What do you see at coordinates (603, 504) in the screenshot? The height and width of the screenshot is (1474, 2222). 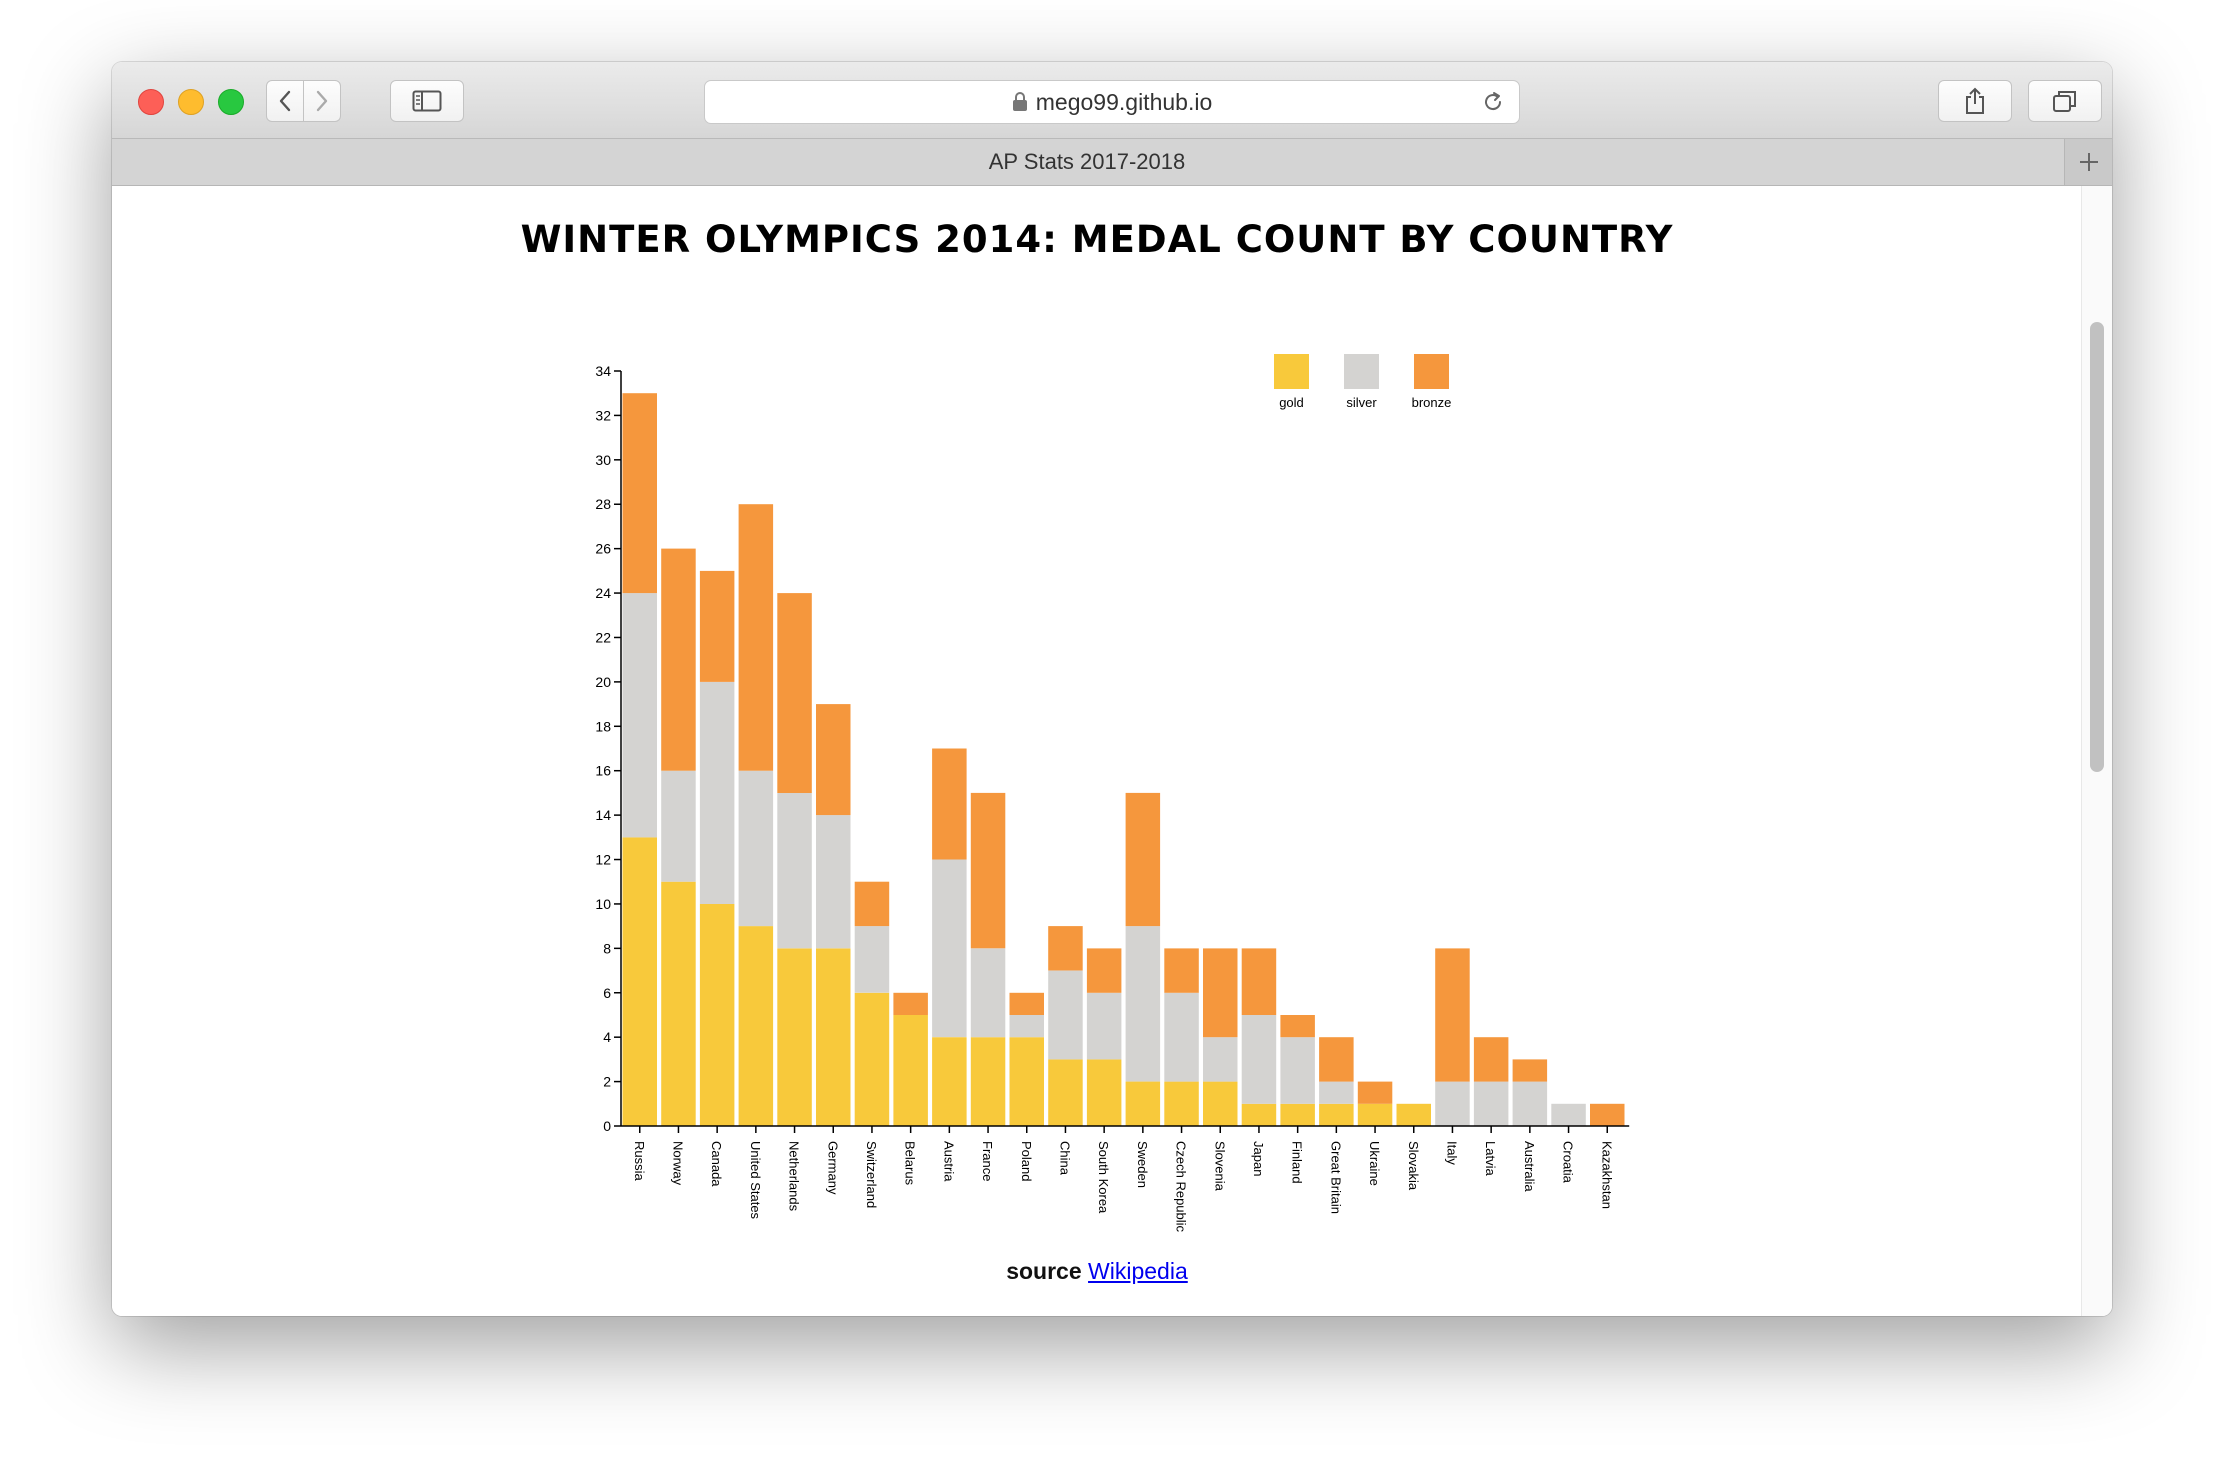 I see `y-tick-label: 28` at bounding box center [603, 504].